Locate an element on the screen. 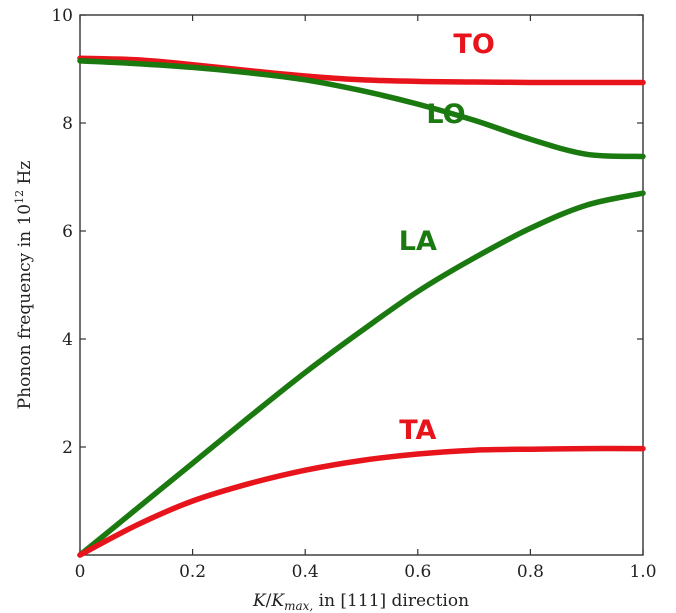 Image resolution: width=676 pixels, height=613 pixels. y-tick-label: 6 is located at coordinates (67, 232).